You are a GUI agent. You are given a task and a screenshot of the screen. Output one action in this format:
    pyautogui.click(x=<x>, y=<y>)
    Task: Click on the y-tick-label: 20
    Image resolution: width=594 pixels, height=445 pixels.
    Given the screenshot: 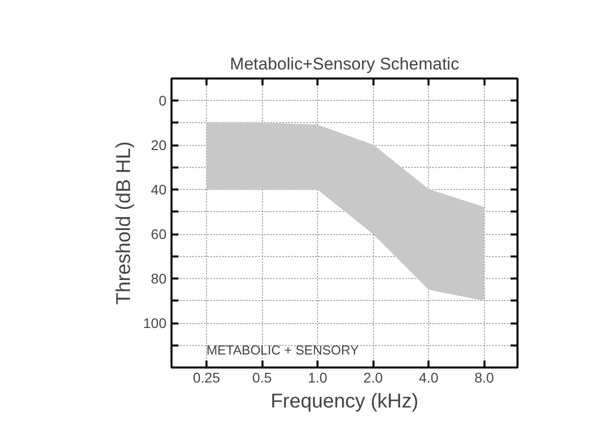 What is the action you would take?
    pyautogui.click(x=158, y=145)
    